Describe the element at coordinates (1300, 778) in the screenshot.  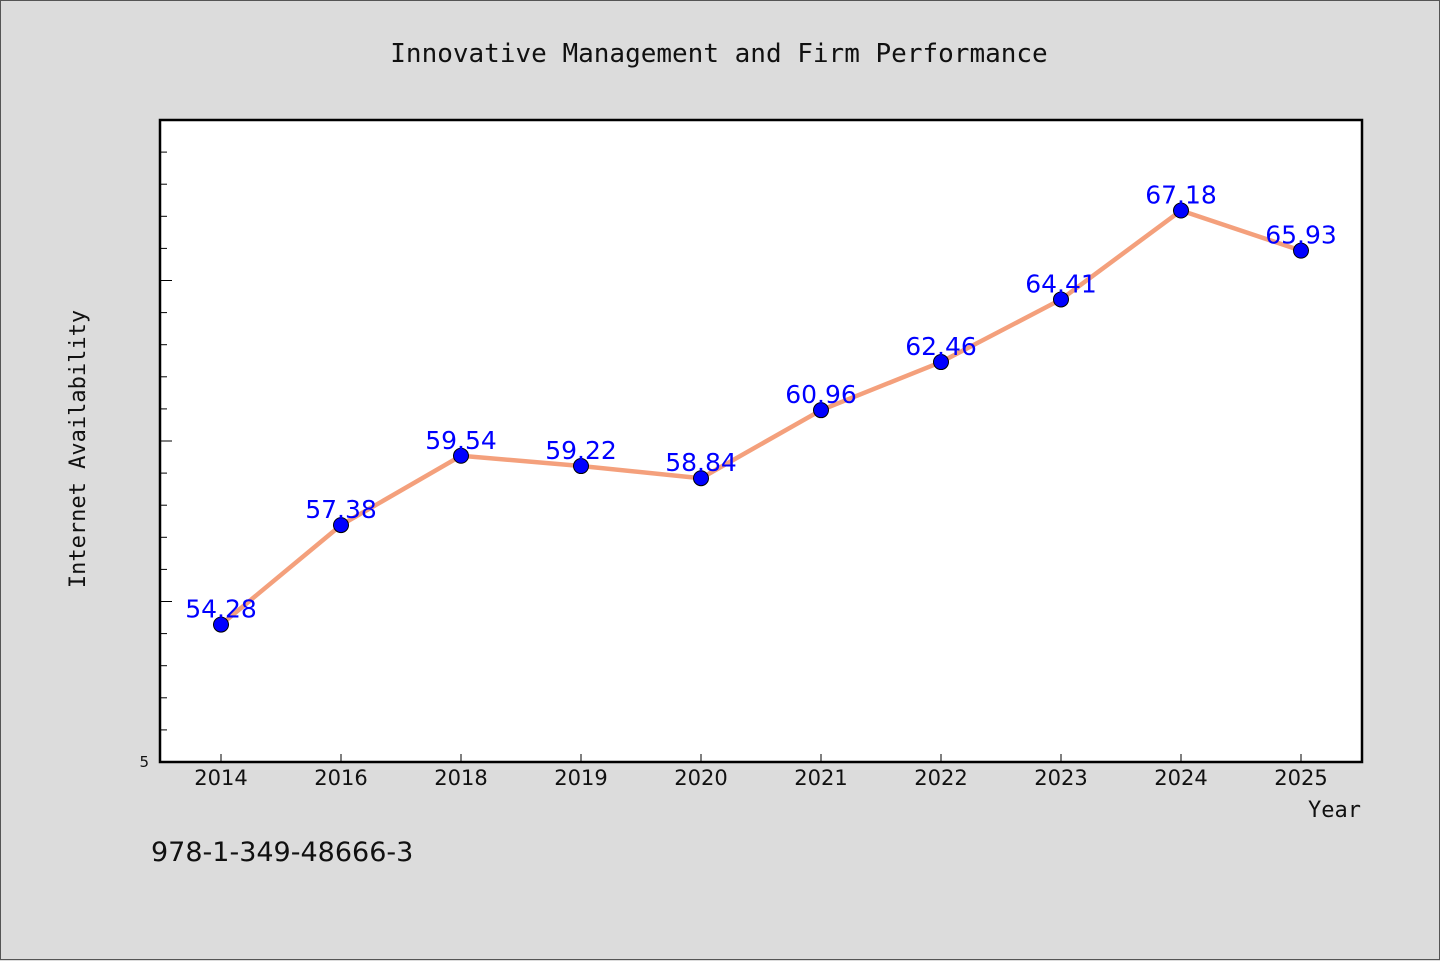
I see `x-tick-label: 2025` at that location.